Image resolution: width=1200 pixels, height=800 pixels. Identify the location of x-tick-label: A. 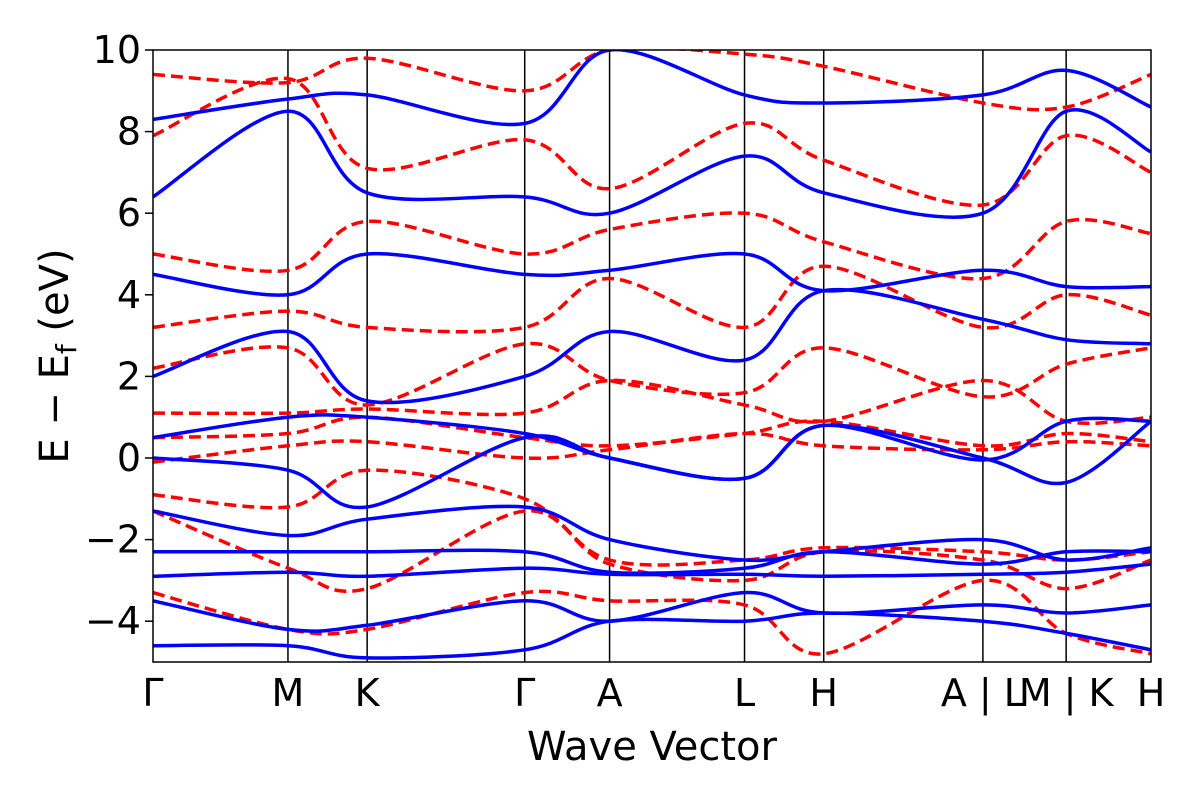
(610, 693).